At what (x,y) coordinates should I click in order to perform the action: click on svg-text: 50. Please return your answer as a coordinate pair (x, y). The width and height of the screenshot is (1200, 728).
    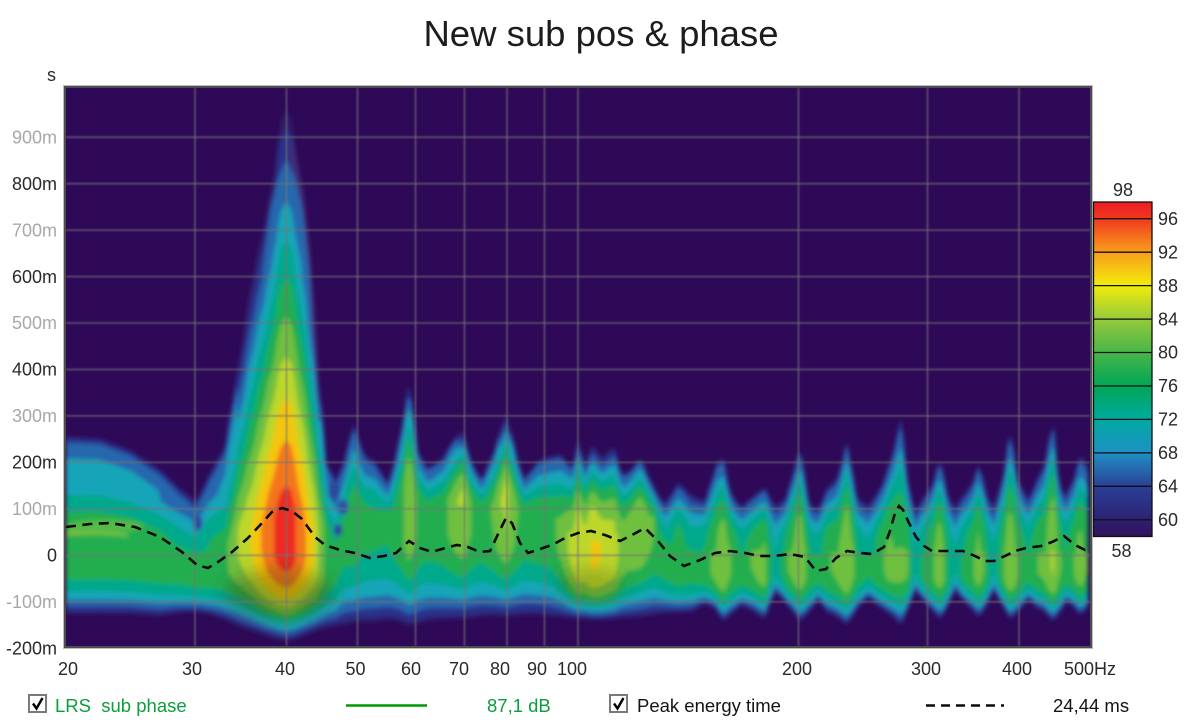
    Looking at the image, I should click on (355, 669).